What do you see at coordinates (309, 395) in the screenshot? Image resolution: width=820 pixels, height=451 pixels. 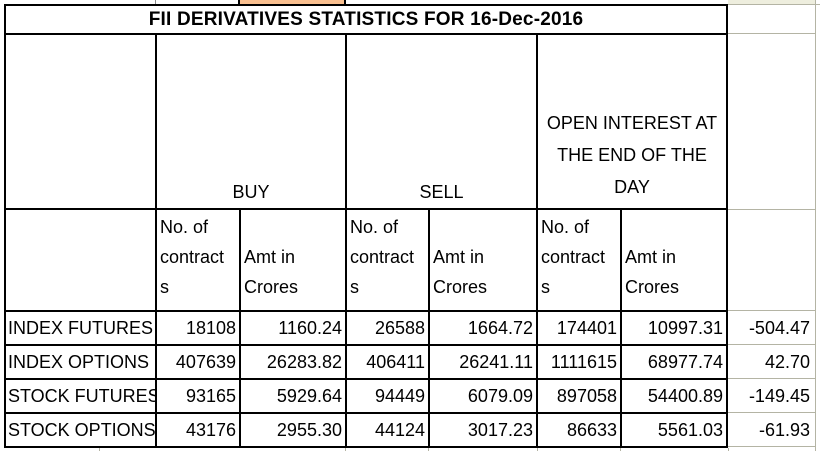 I see `cell-value: 5929.64` at bounding box center [309, 395].